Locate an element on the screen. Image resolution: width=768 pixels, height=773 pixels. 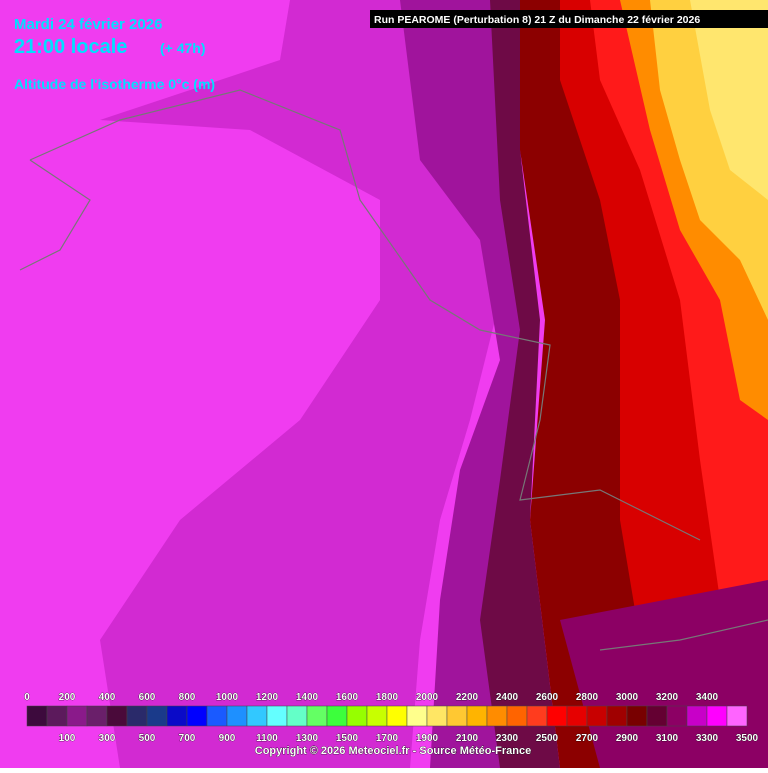
legend-label: 2700 is located at coordinates (587, 738).